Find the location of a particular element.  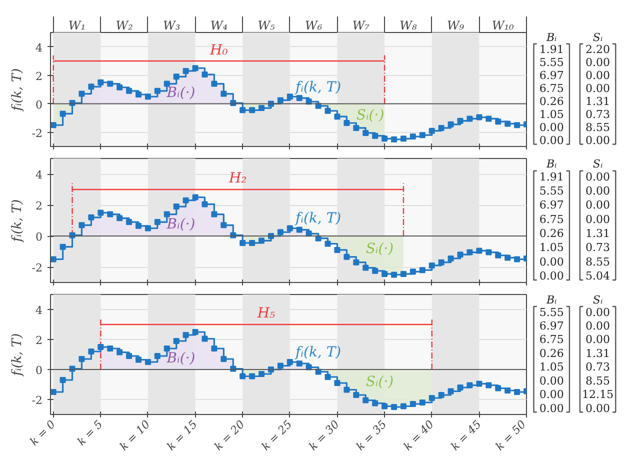

x-tick-label: k = 5 is located at coordinates (90, 433).